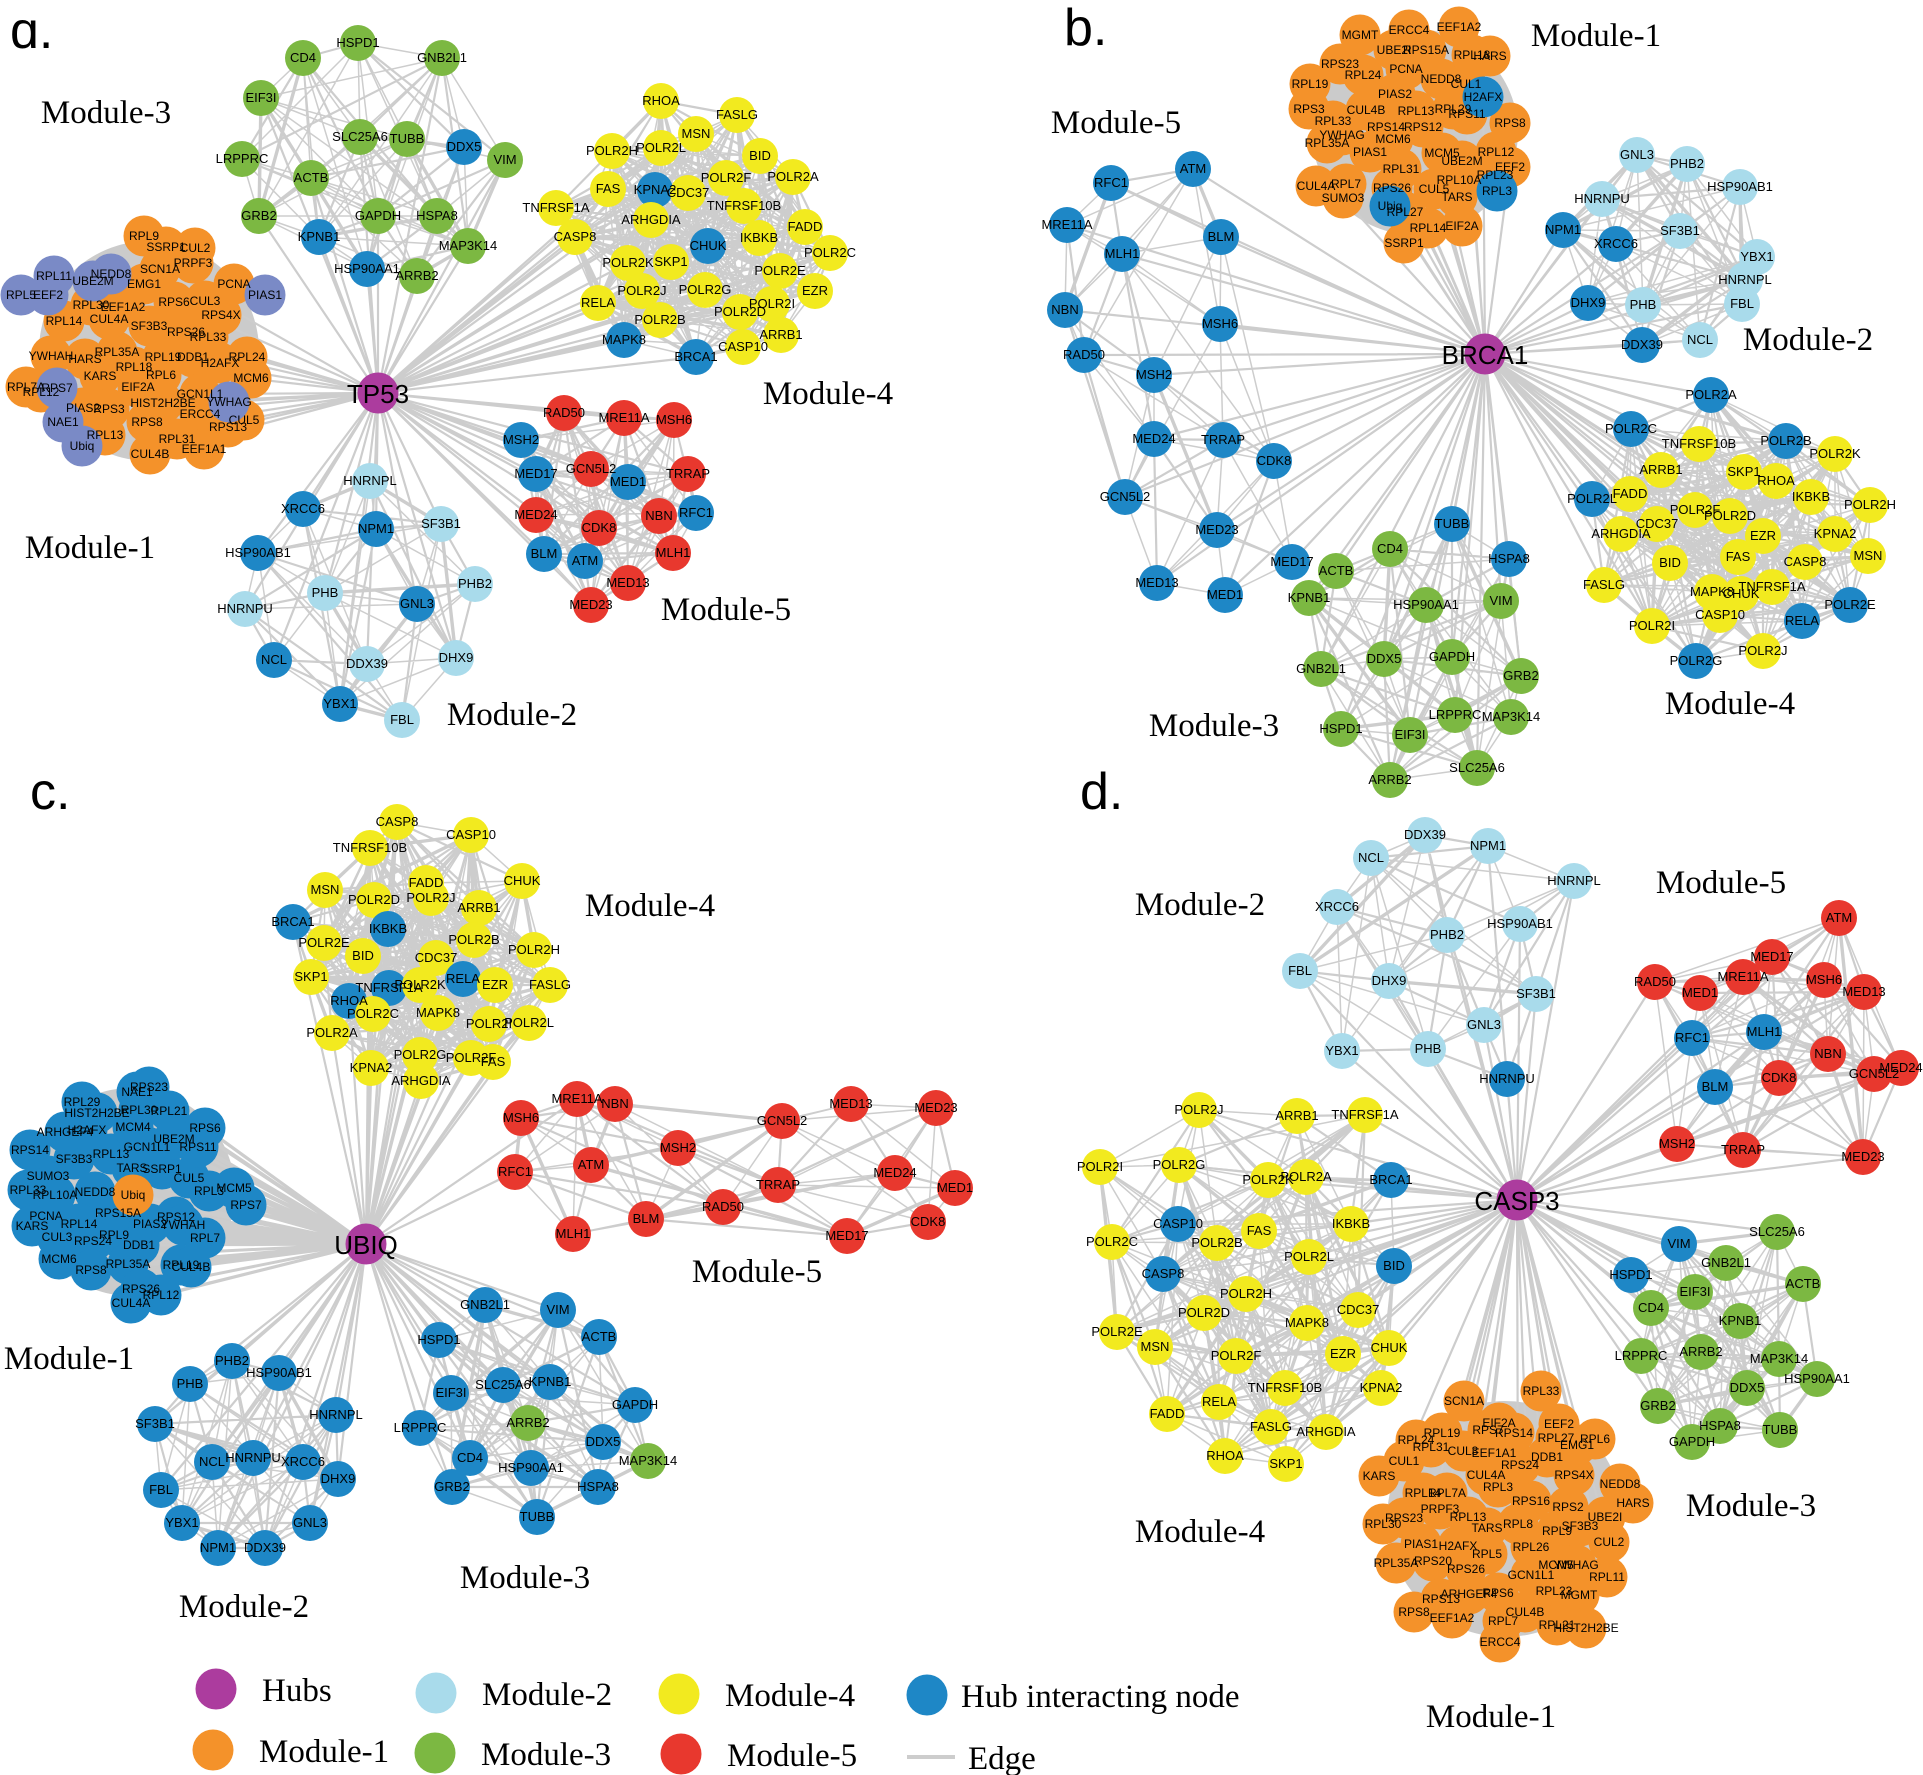 The height and width of the screenshot is (1775, 1923). I want to click on svg-text: RPL8, so click(1518, 1524).